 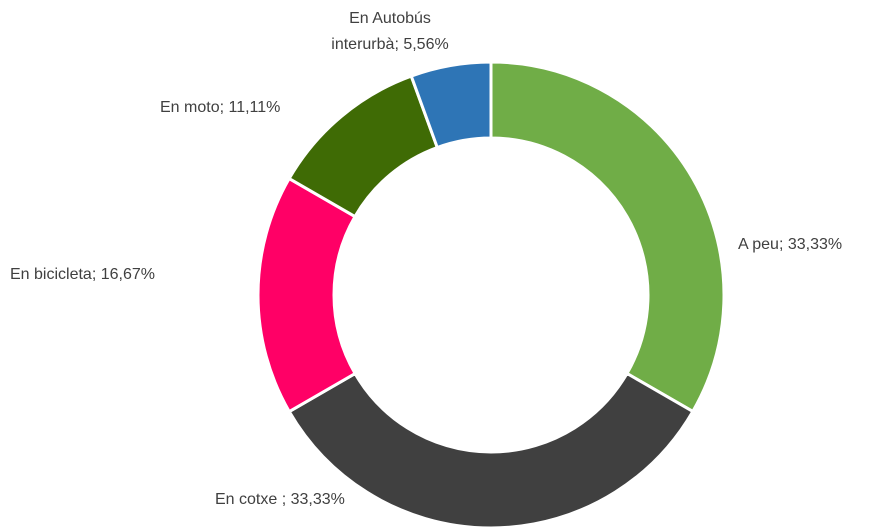 I want to click on data-label: En moto; 11,11%, so click(x=245, y=108).